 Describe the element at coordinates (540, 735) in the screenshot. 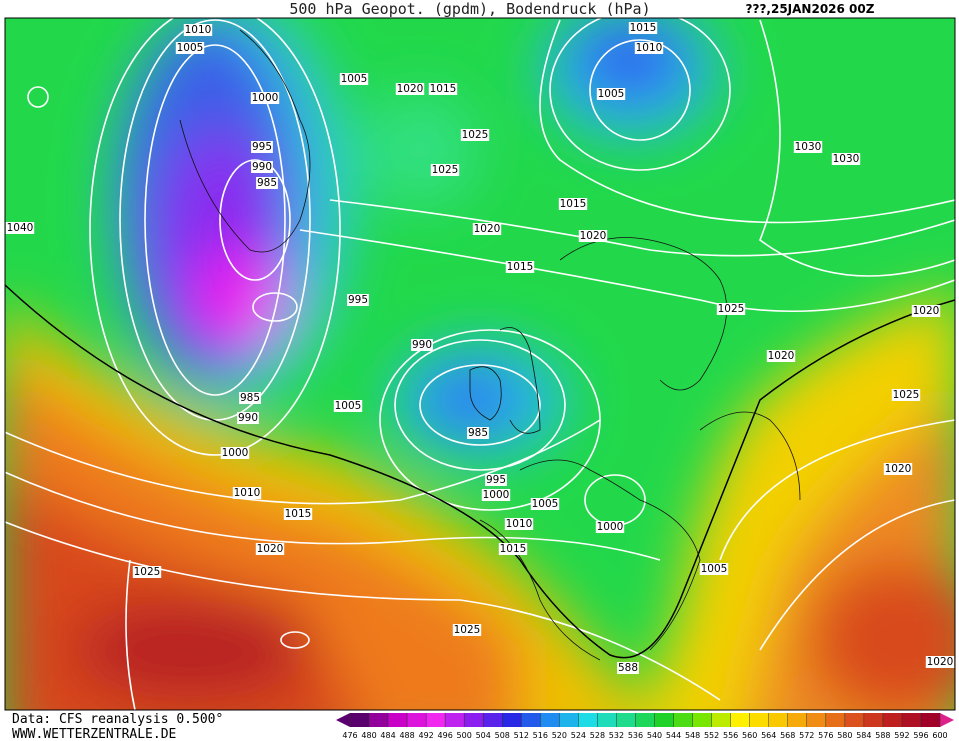

I see `colorbar-tick-label: 516` at that location.